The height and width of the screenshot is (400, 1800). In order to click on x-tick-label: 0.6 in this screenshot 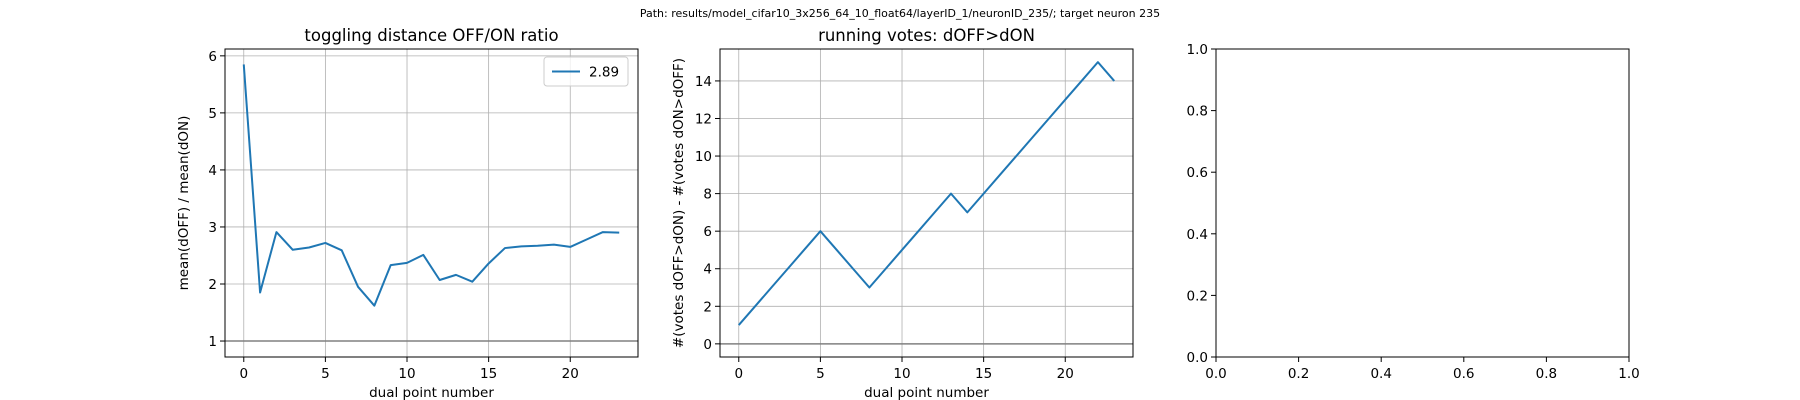, I will do `click(1463, 374)`.